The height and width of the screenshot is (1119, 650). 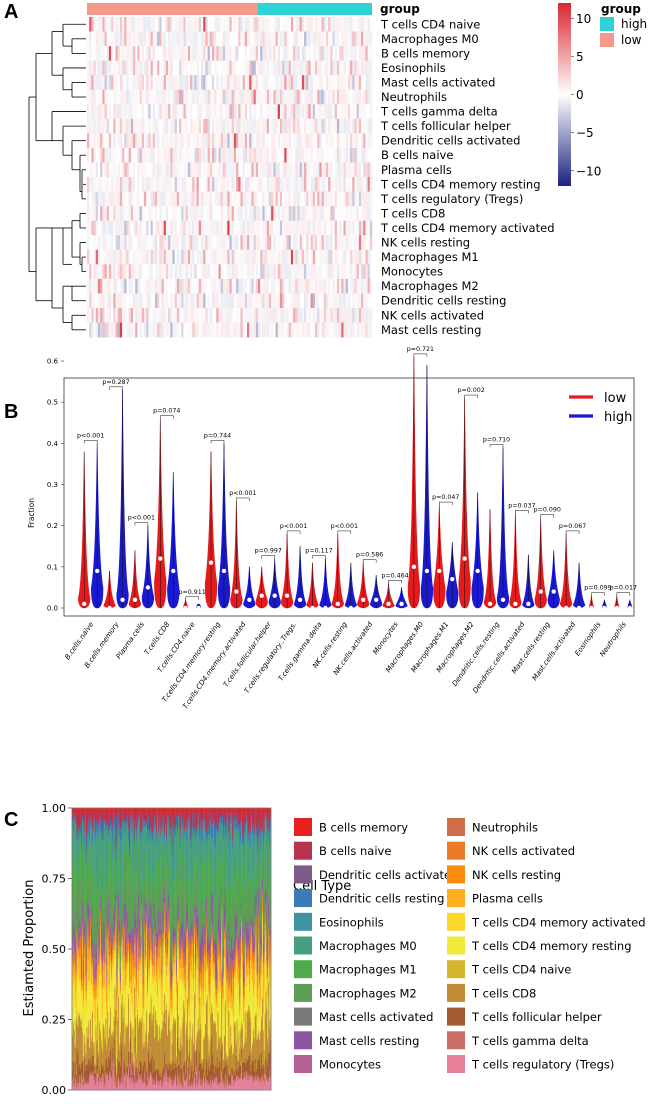 I want to click on stacked-y-tick-label: 0.00, so click(x=54, y=1090).